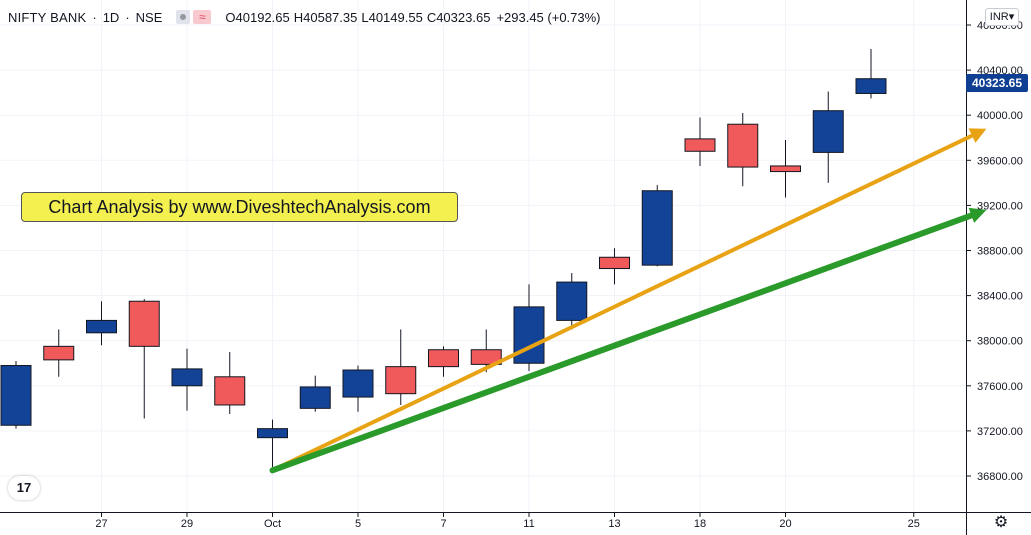  Describe the element at coordinates (1000, 387) in the screenshot. I see `y-tick-label: 37600.00` at that location.